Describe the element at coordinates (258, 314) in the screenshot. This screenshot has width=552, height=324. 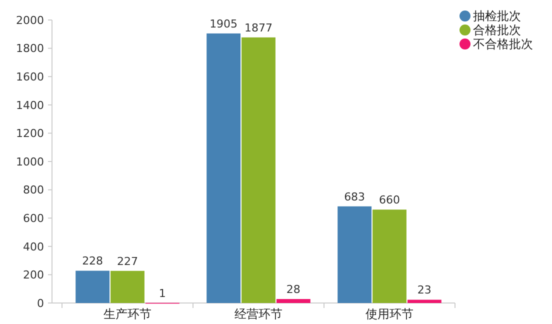
I see `x-tick-label: 经营环节` at that location.